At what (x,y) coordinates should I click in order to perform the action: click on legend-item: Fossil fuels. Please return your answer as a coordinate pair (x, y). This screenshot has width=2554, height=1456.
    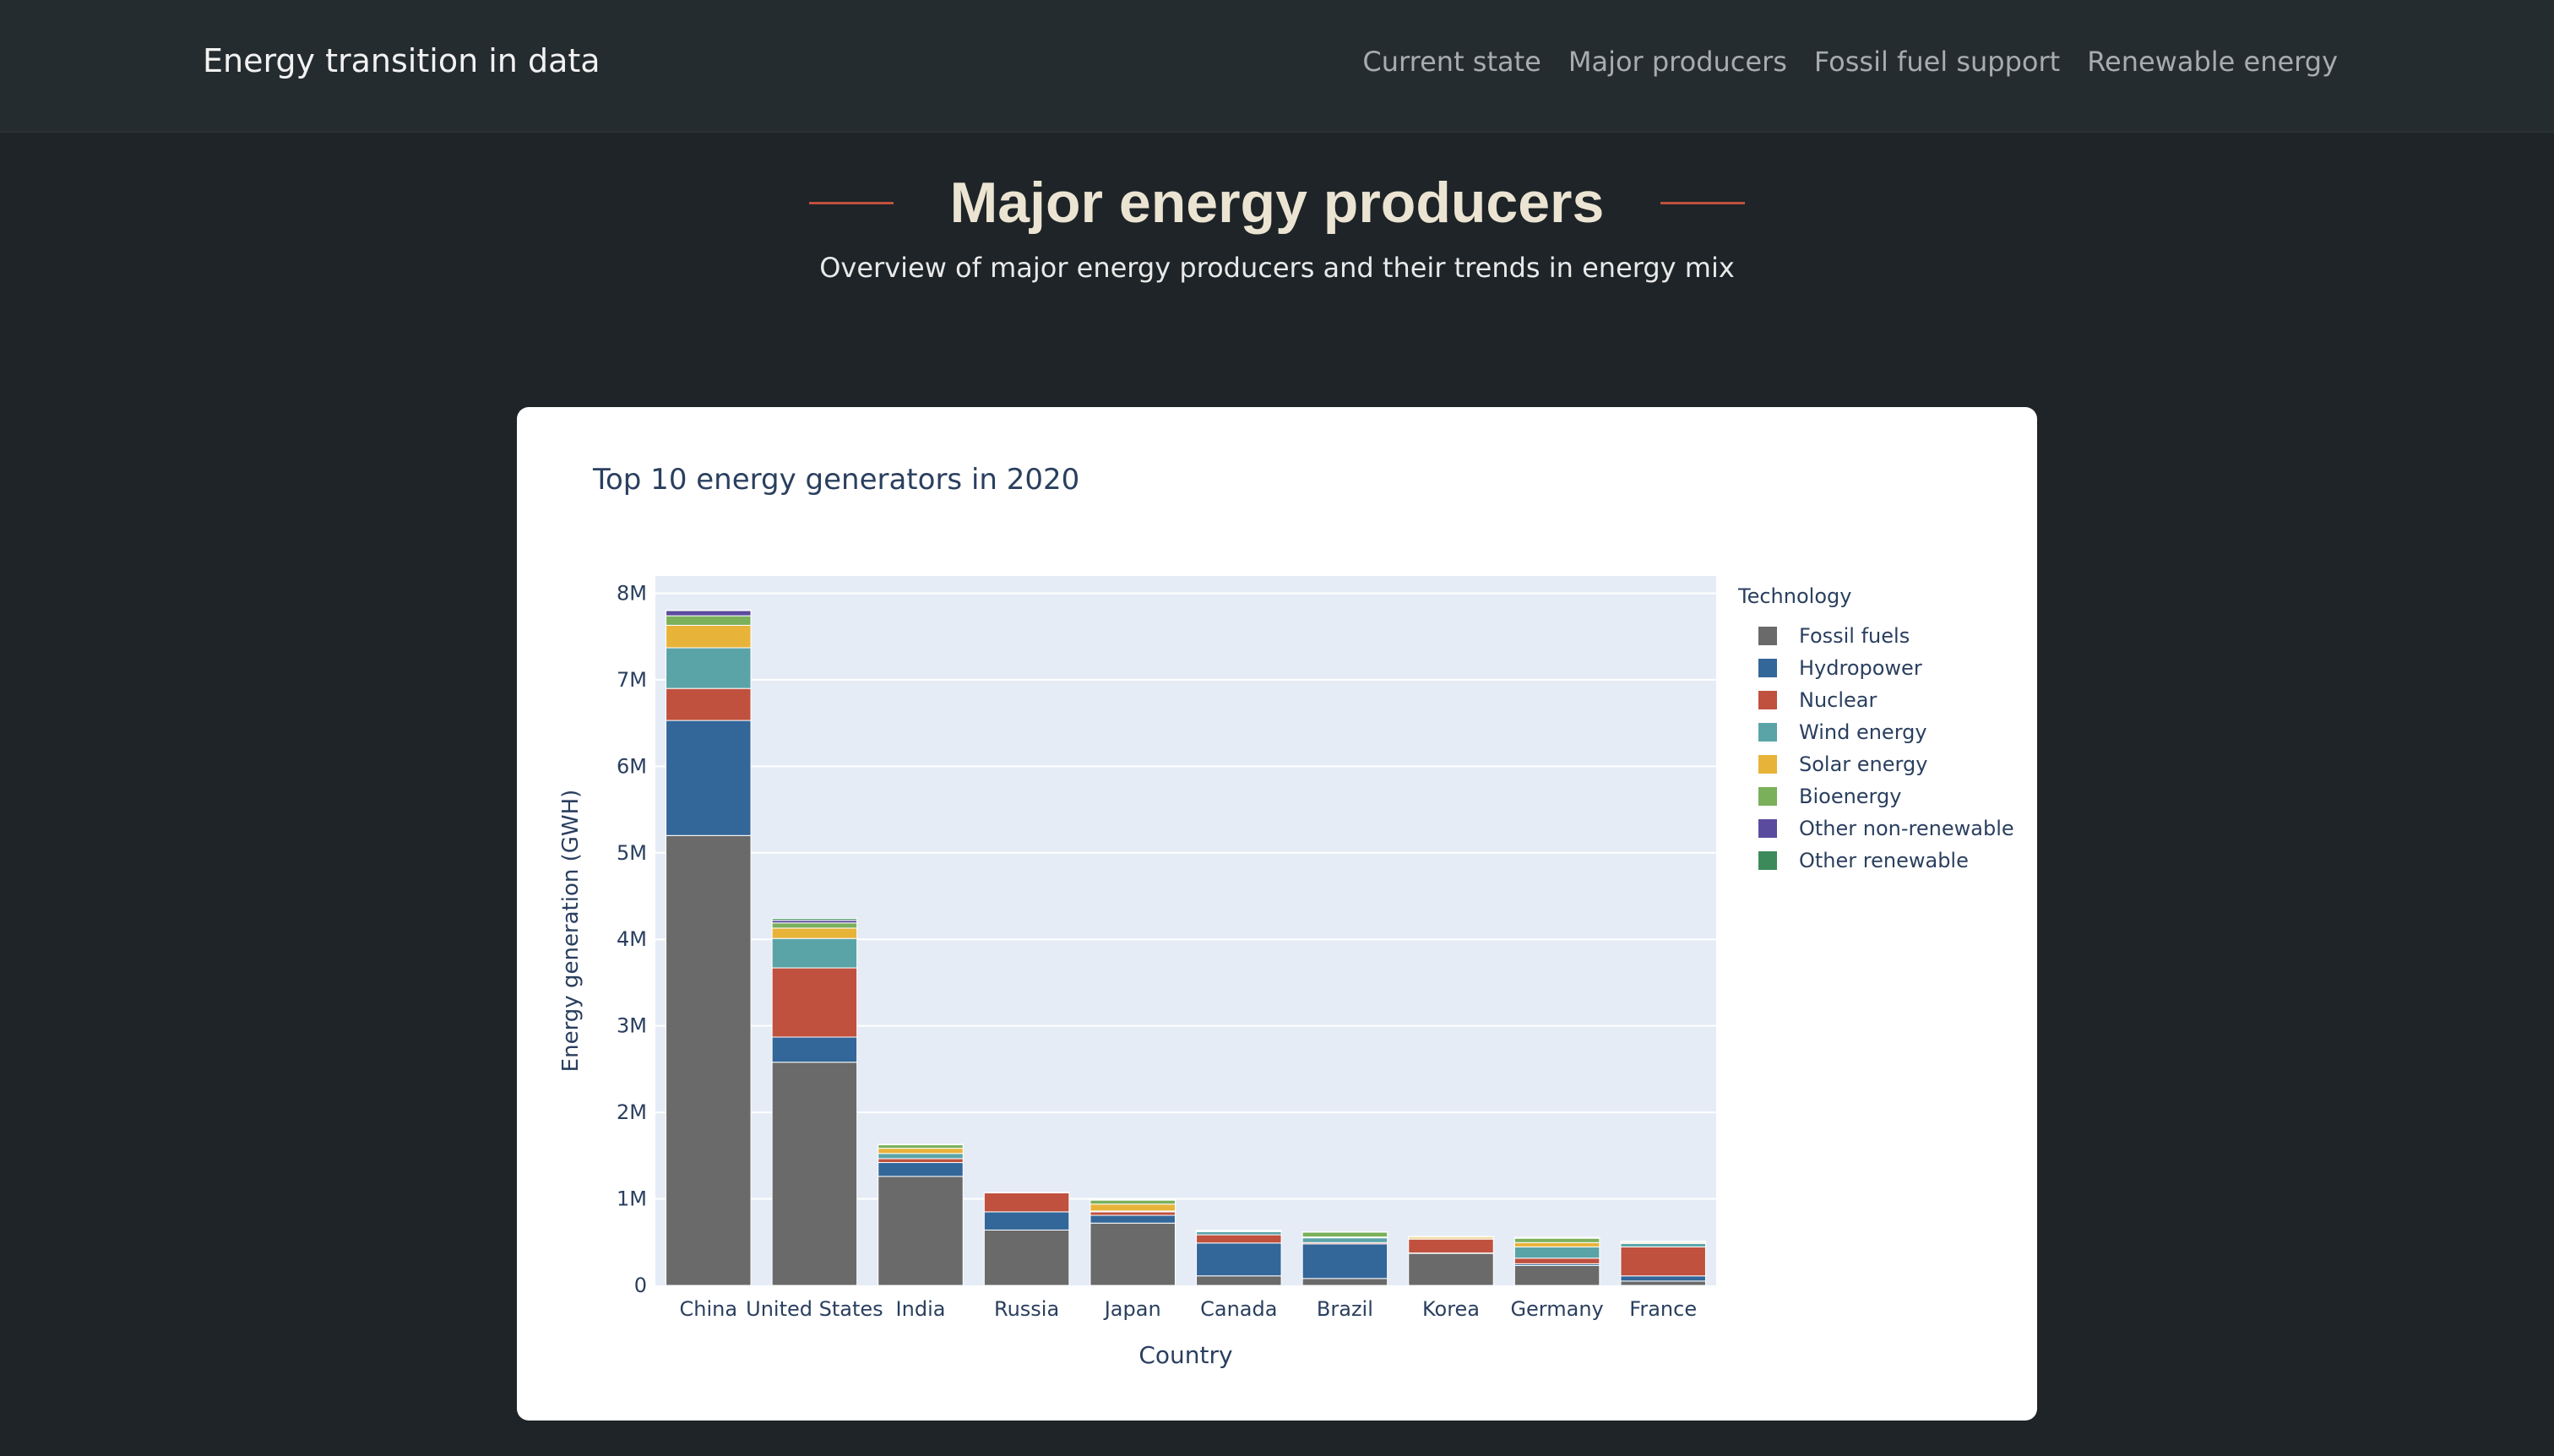
    Looking at the image, I should click on (1834, 636).